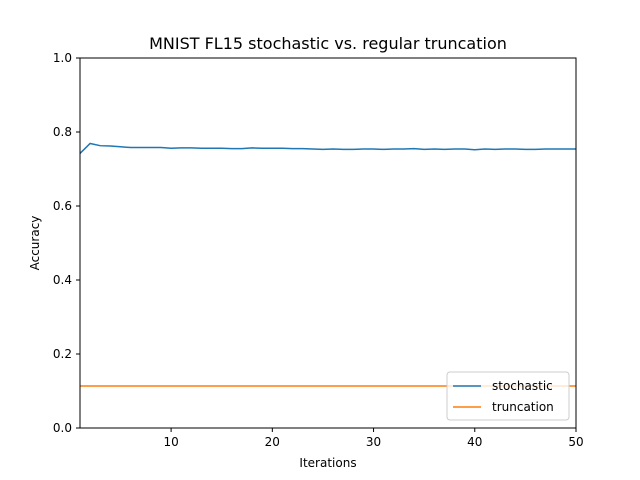  I want to click on x-tick-label: 50, so click(575, 442).